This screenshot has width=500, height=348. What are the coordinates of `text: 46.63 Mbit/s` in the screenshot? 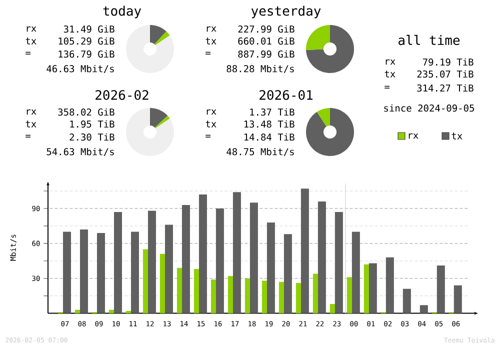 It's located at (80, 69).